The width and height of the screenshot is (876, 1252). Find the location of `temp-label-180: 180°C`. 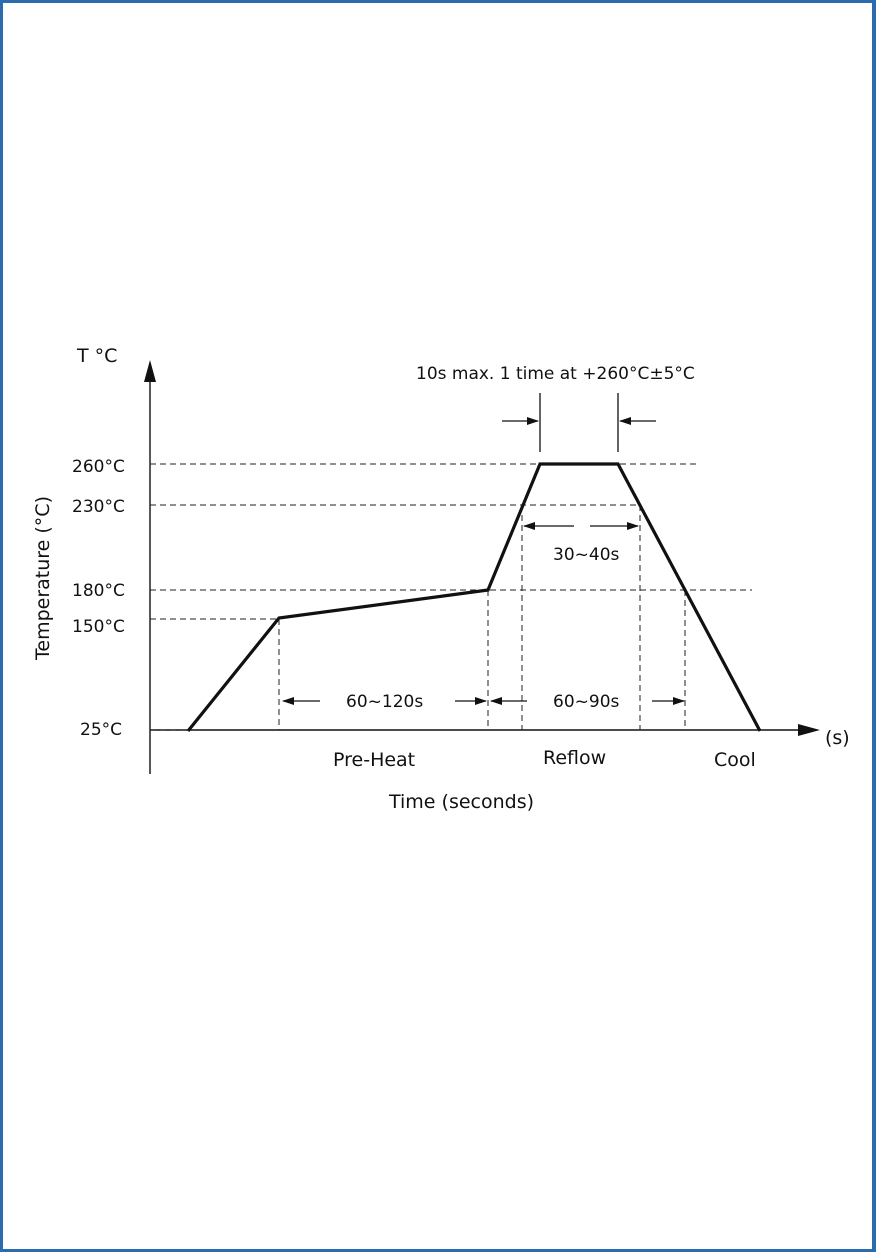

temp-label-180: 180°C is located at coordinates (98, 591).